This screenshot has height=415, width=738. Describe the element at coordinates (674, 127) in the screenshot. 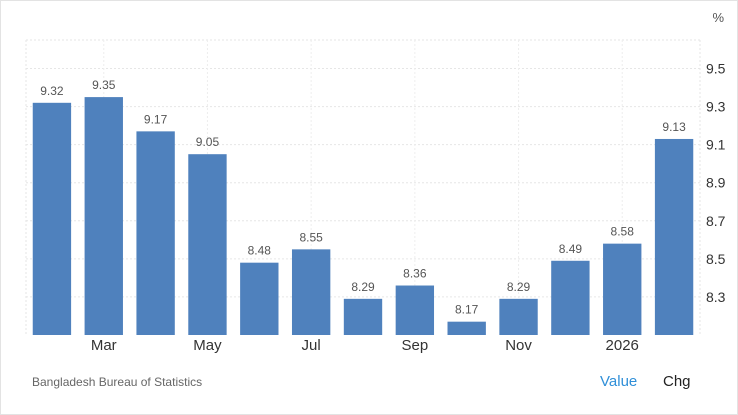

I see `data-label: 9.13` at that location.